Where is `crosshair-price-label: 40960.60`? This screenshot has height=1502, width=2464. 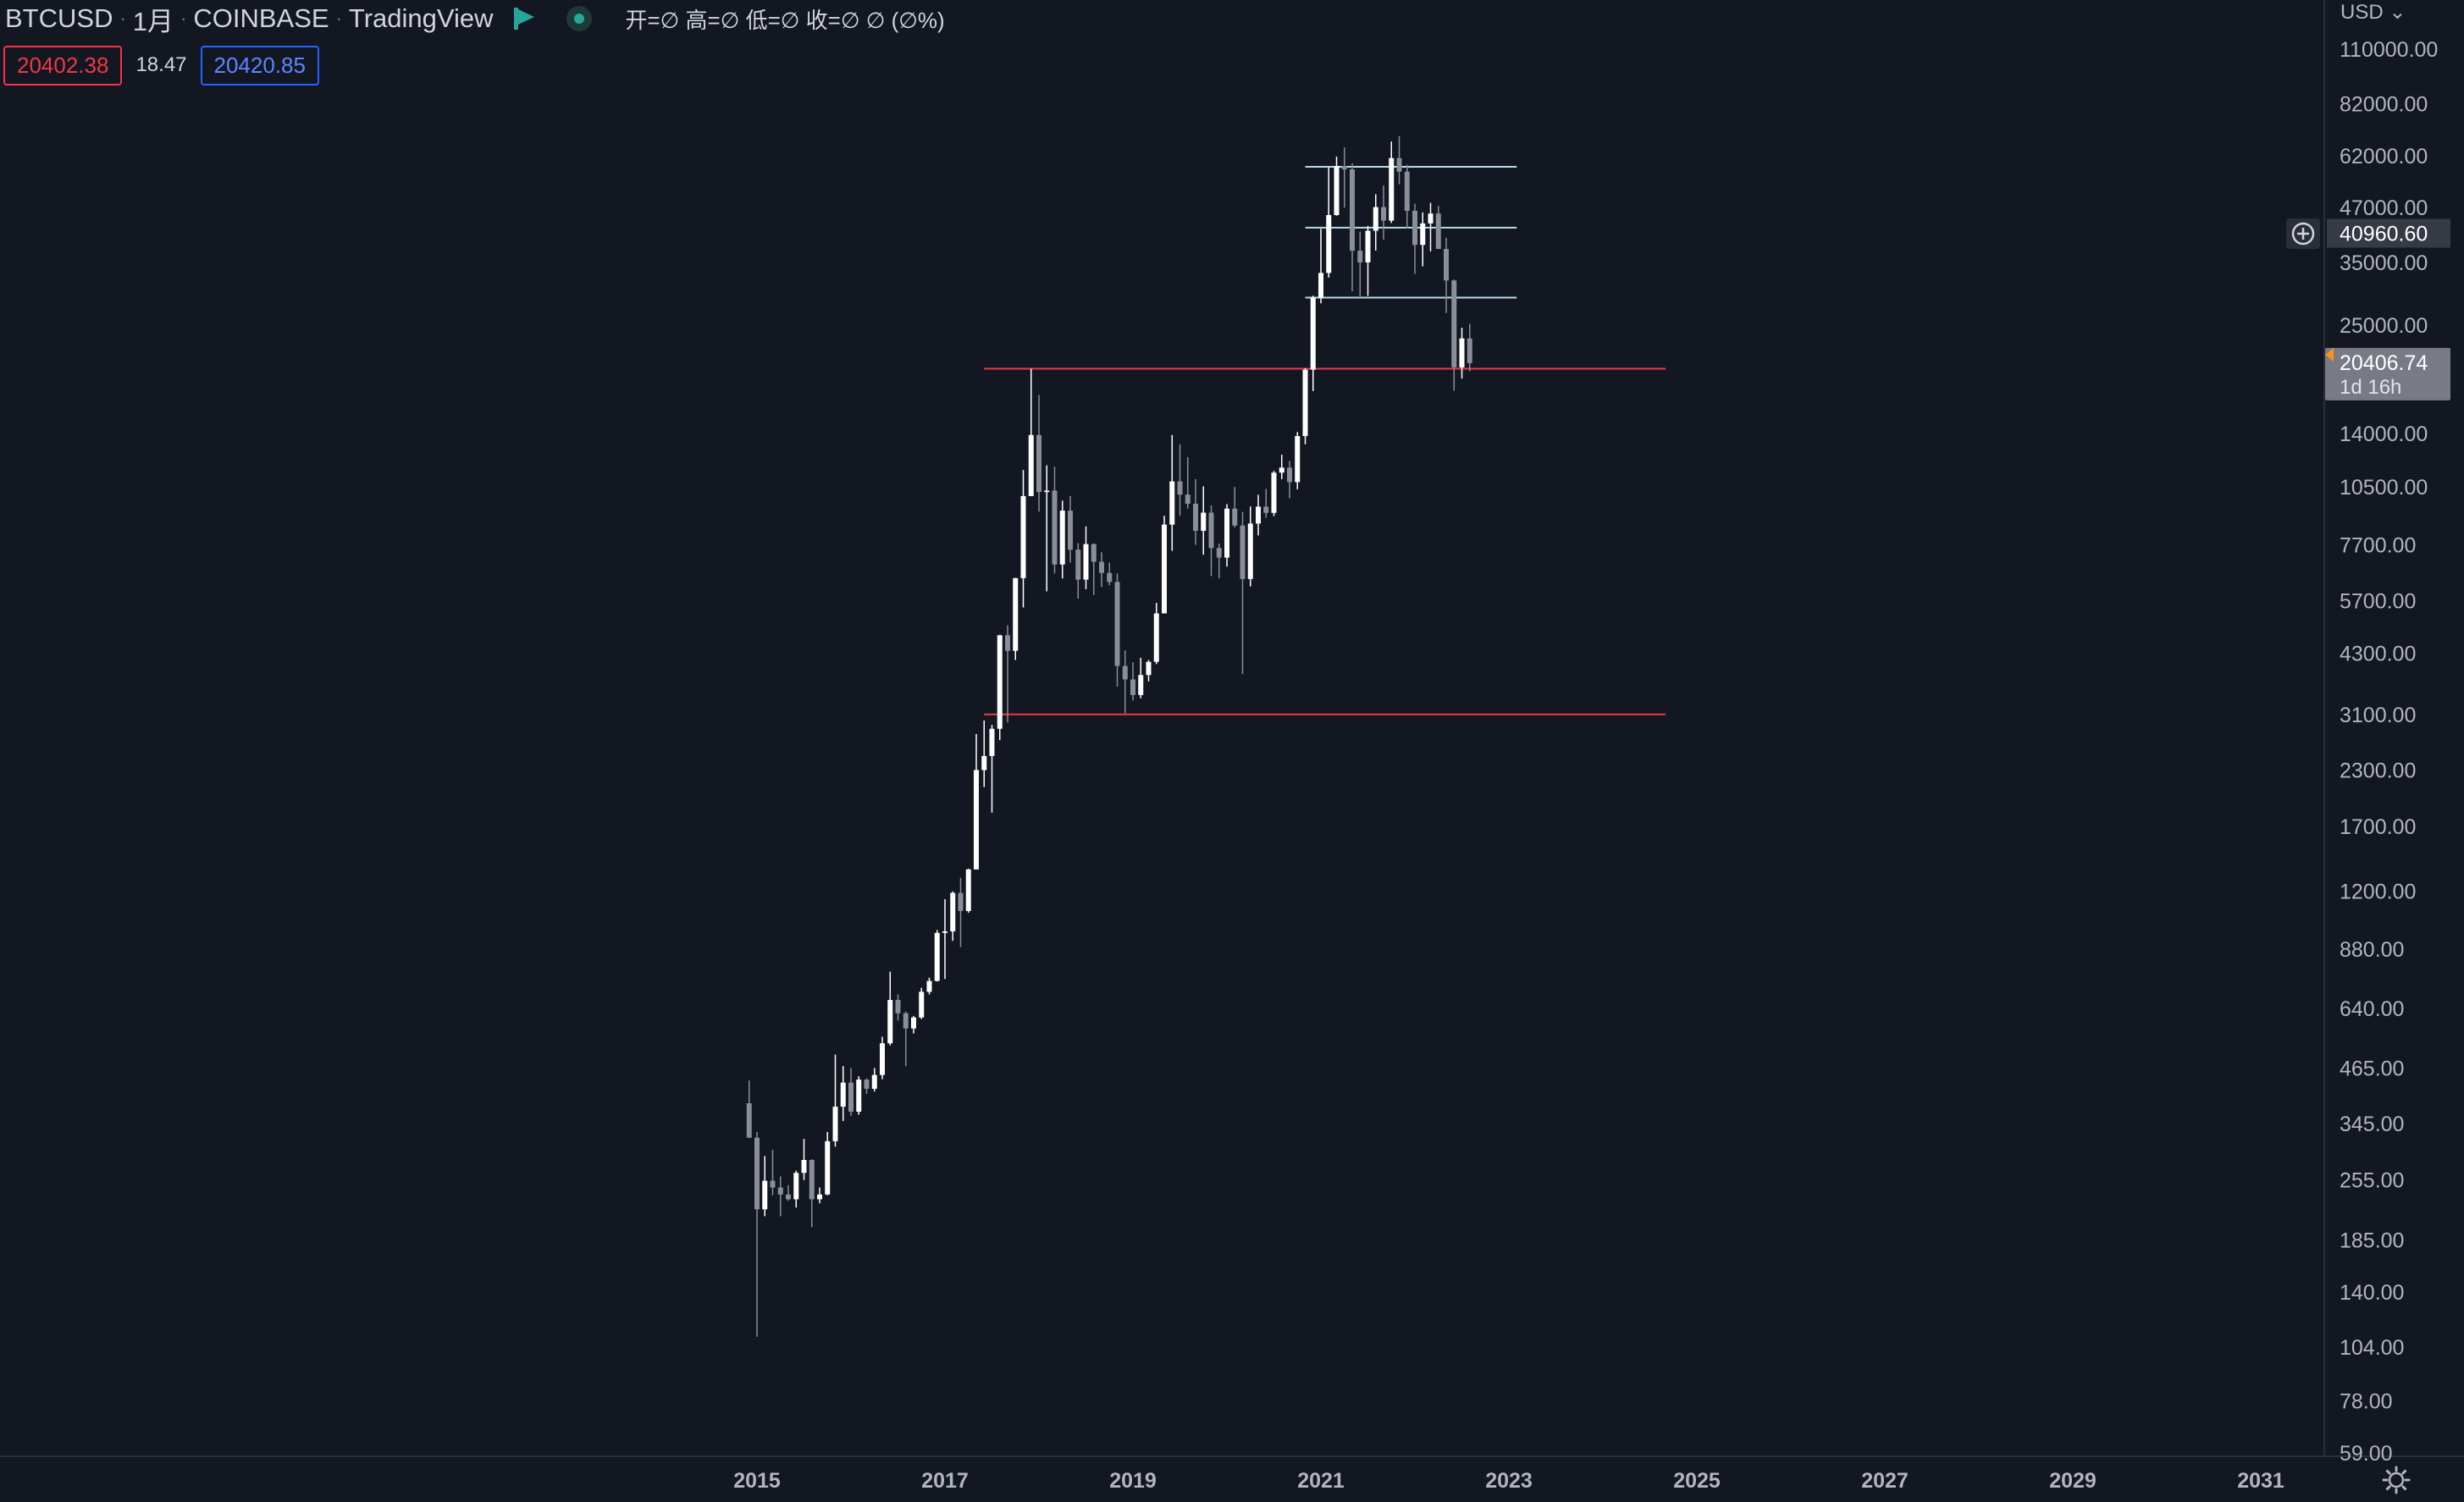 crosshair-price-label: 40960.60 is located at coordinates (2384, 234).